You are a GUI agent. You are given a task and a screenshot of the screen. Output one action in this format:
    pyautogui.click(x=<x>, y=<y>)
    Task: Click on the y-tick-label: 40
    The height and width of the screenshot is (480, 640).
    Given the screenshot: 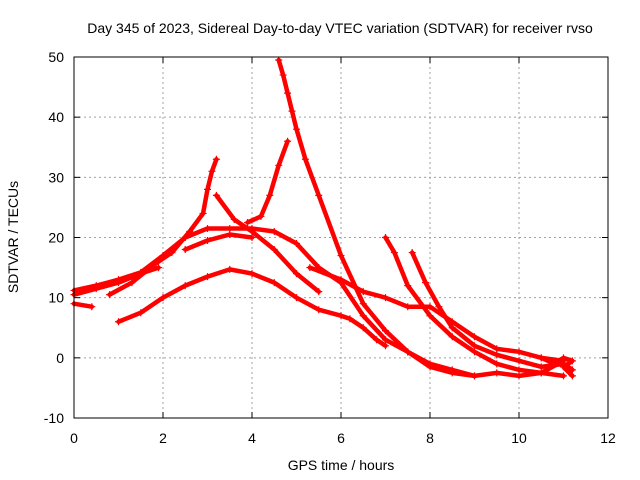 What is the action you would take?
    pyautogui.click(x=56, y=117)
    